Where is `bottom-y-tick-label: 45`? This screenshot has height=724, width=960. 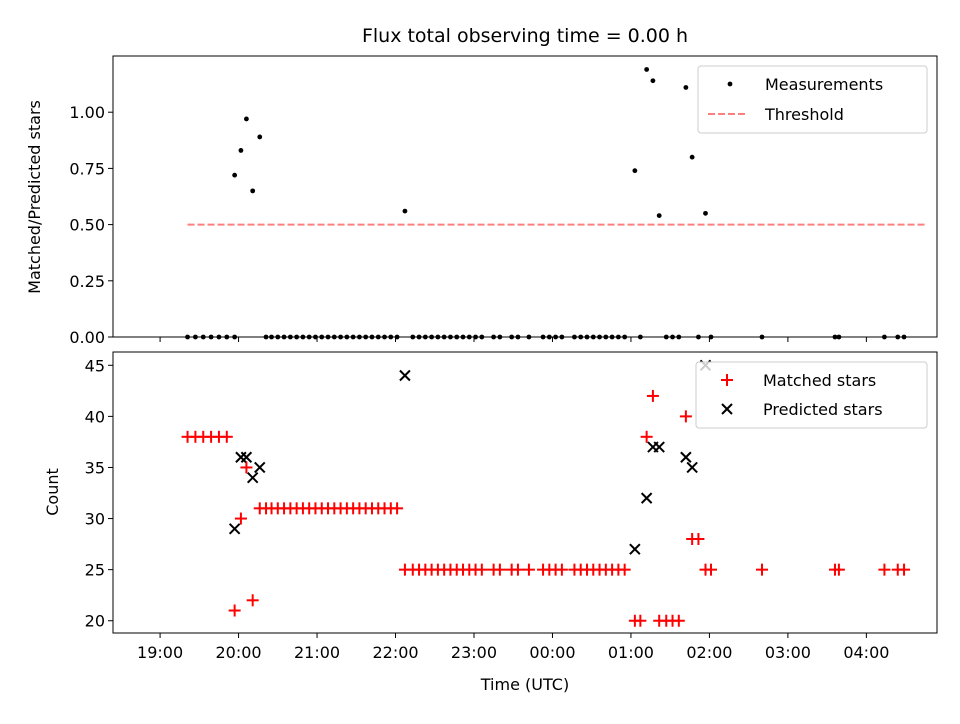 bottom-y-tick-label: 45 is located at coordinates (95, 365).